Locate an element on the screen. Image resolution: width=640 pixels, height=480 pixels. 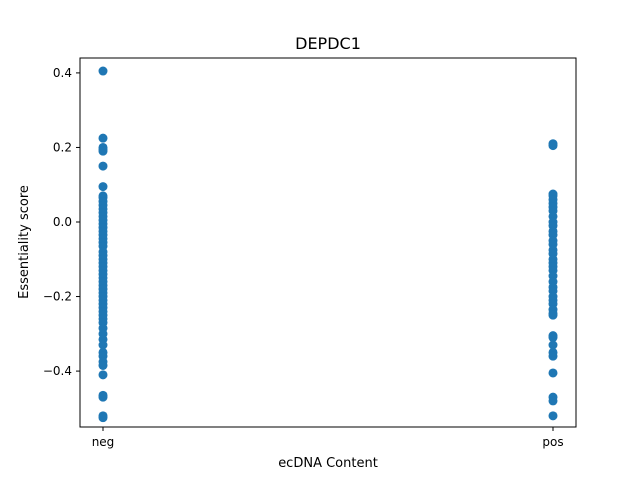
chart-title: DEPDC1 is located at coordinates (328, 43).